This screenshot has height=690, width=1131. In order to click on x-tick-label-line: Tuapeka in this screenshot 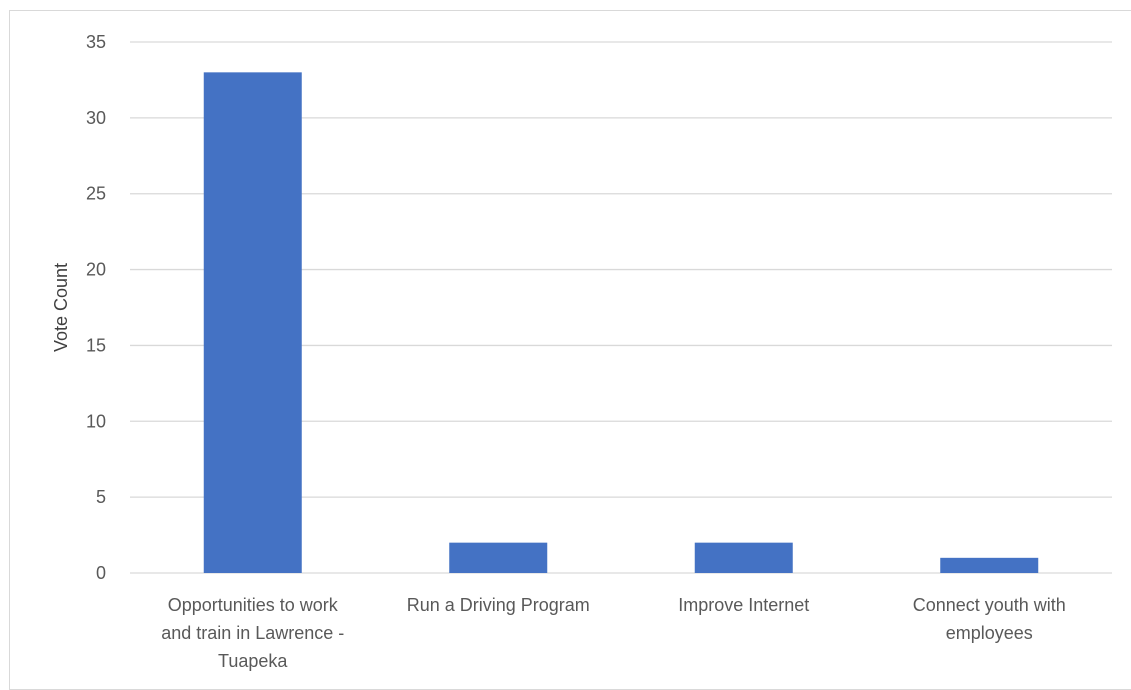, I will do `click(253, 661)`.